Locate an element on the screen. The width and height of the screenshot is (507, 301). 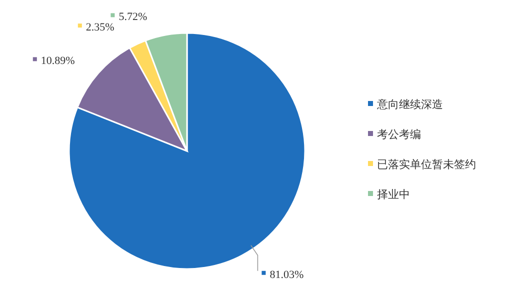
data-label: 10.89% is located at coordinates (57, 61).